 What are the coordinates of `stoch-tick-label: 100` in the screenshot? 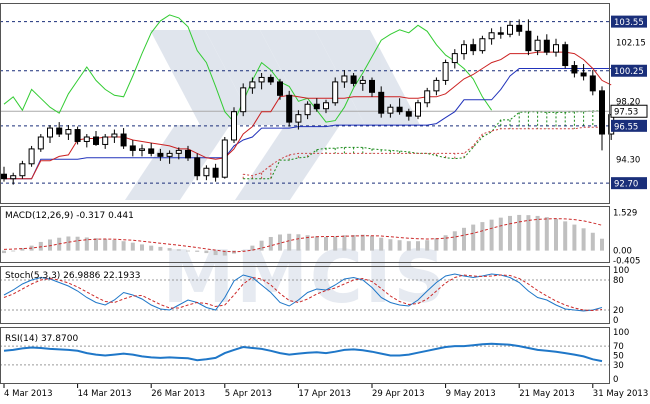 It's located at (621, 271).